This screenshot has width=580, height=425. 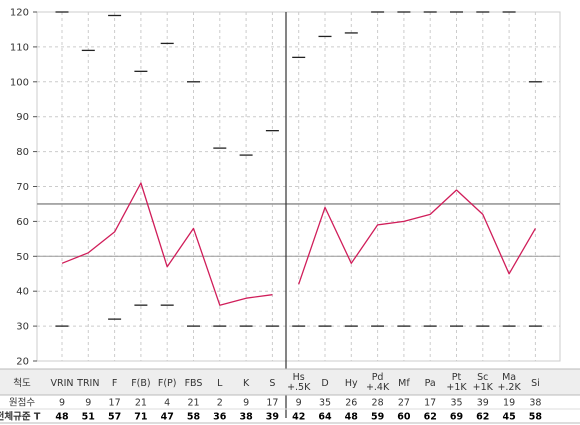 What do you see at coordinates (88, 417) in the screenshot?
I see `t-score-cell: 51` at bounding box center [88, 417].